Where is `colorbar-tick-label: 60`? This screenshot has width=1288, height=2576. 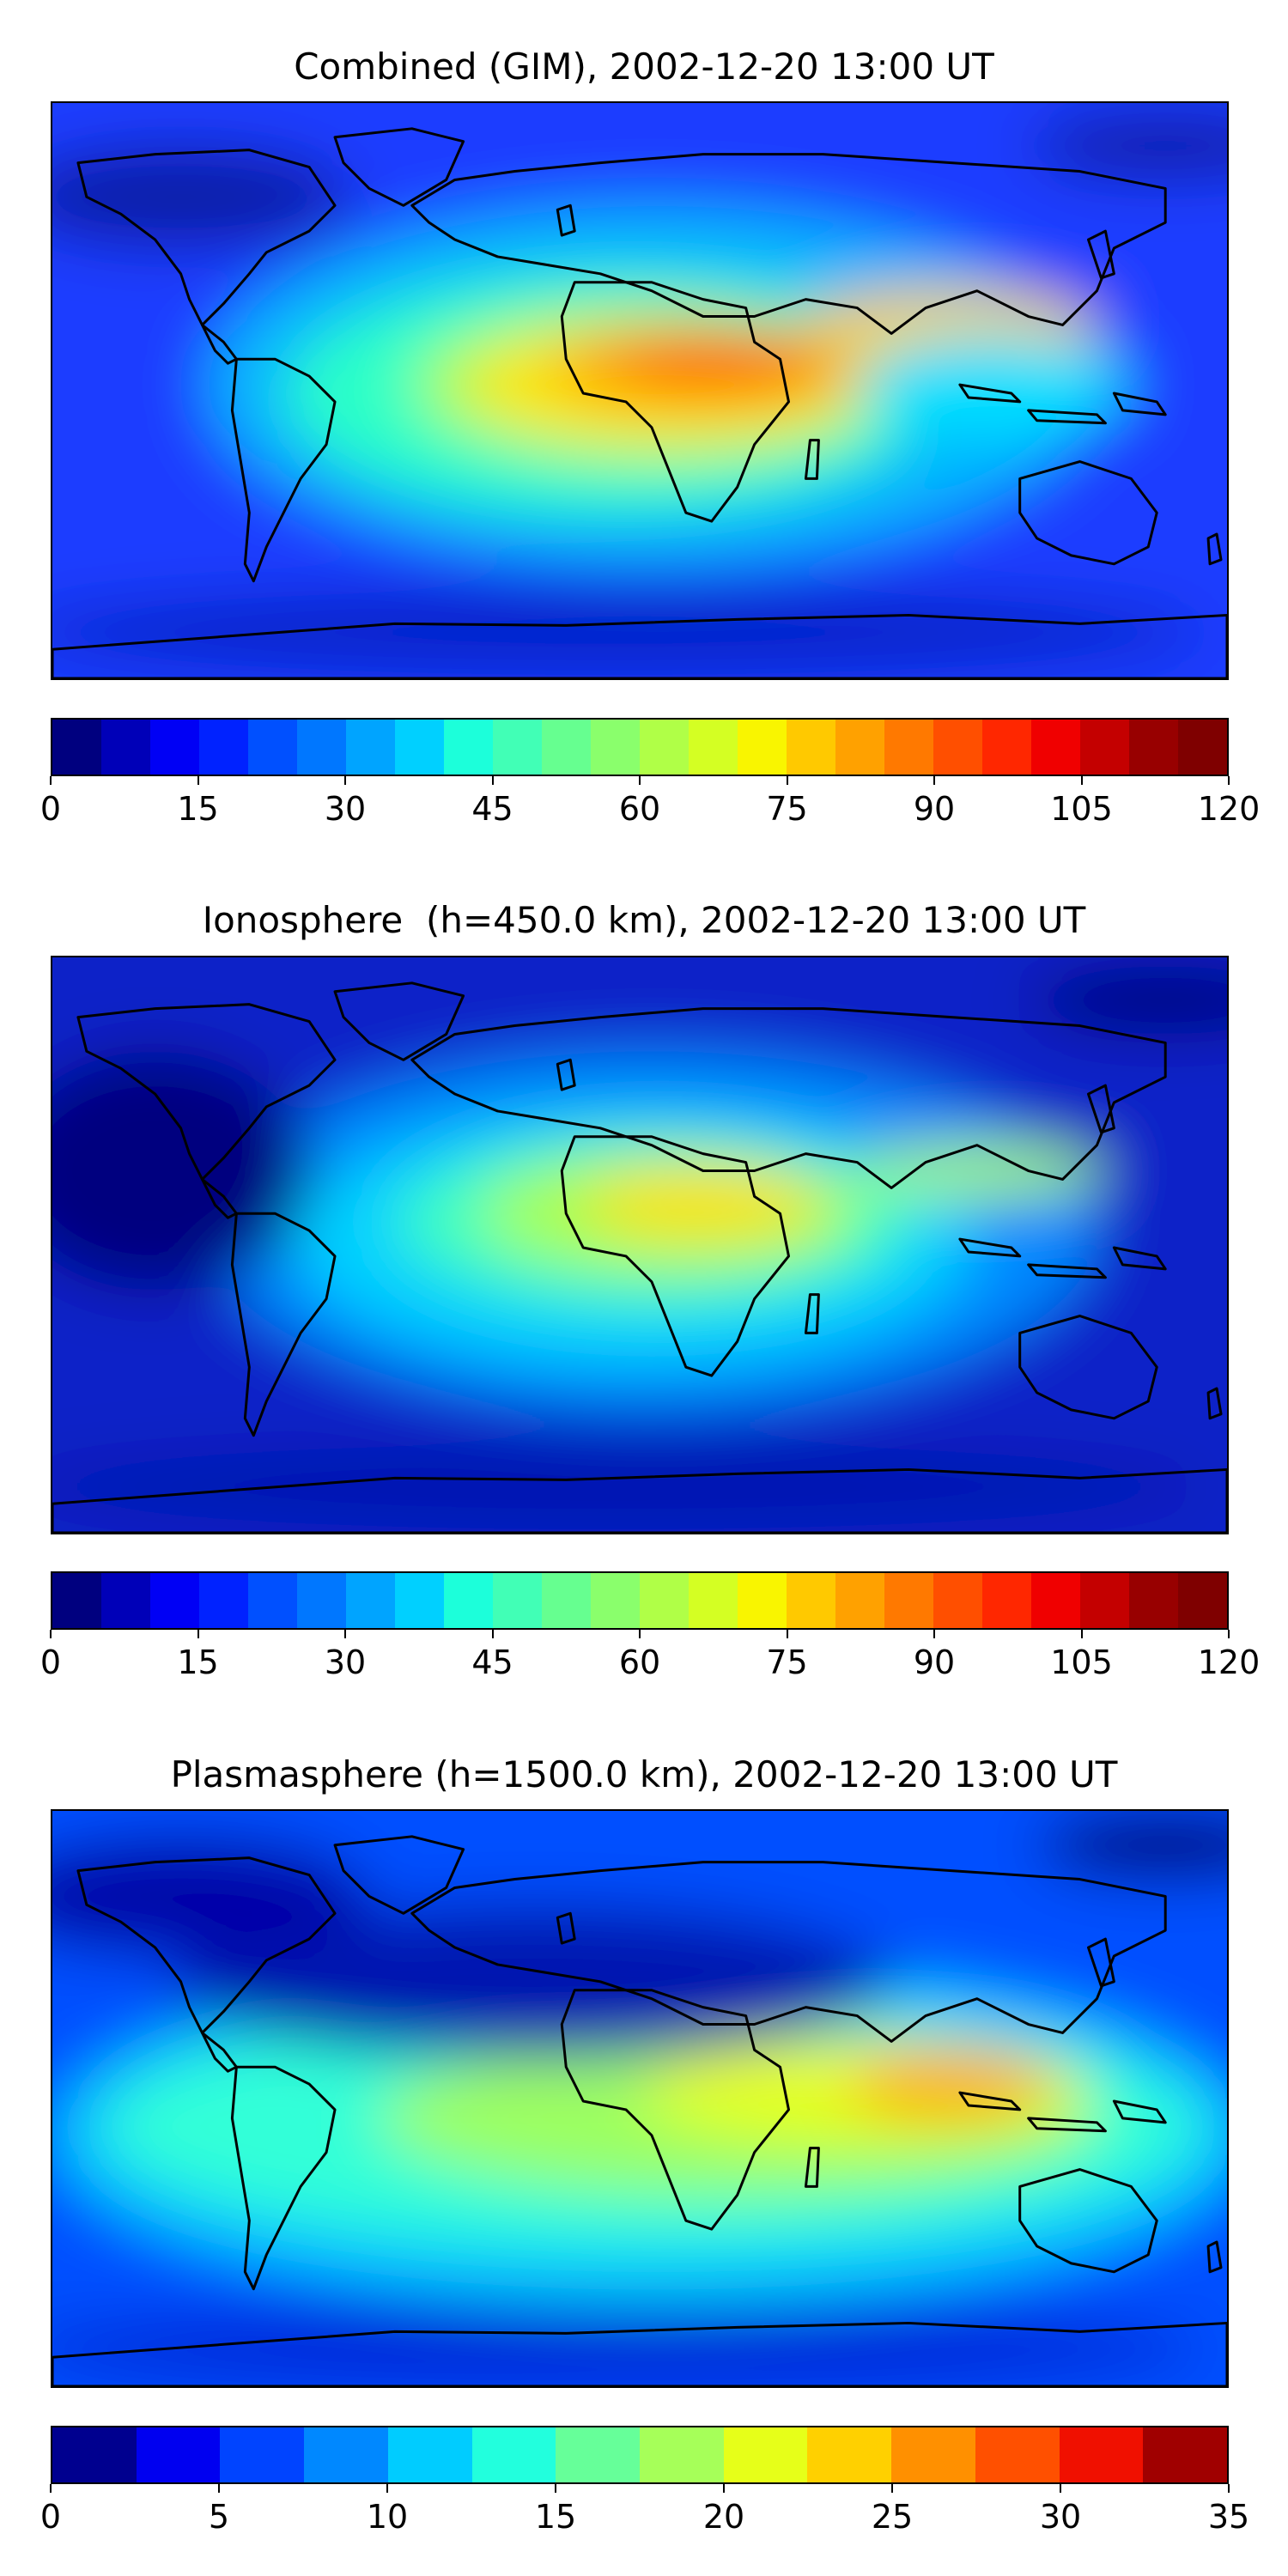
colorbar-tick-label: 60 is located at coordinates (640, 809).